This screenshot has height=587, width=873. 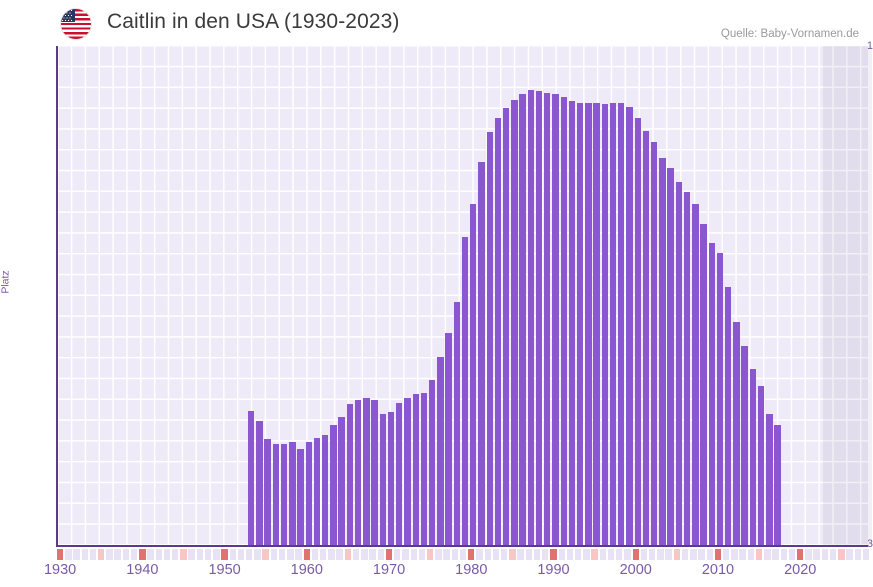 I want to click on x-axis-tick-label: 1990, so click(x=553, y=570).